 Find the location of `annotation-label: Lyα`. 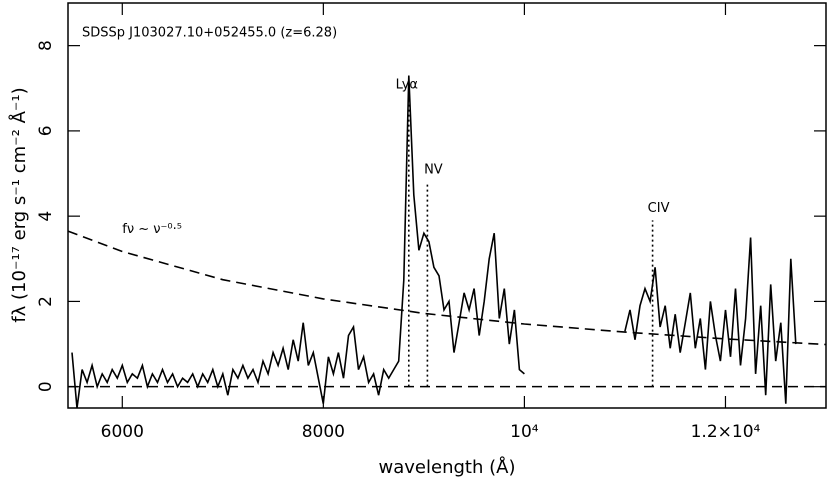

annotation-label: Lyα is located at coordinates (407, 84).